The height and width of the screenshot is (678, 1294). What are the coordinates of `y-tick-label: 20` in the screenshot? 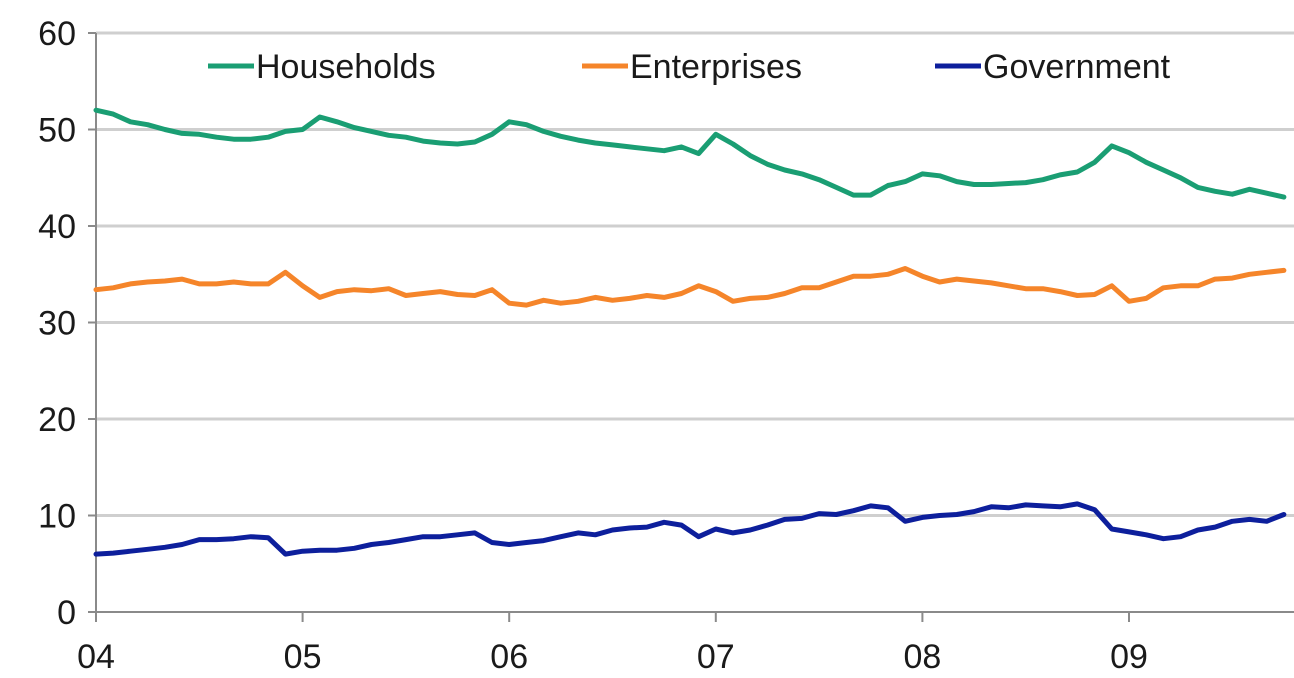 It's located at (57, 420).